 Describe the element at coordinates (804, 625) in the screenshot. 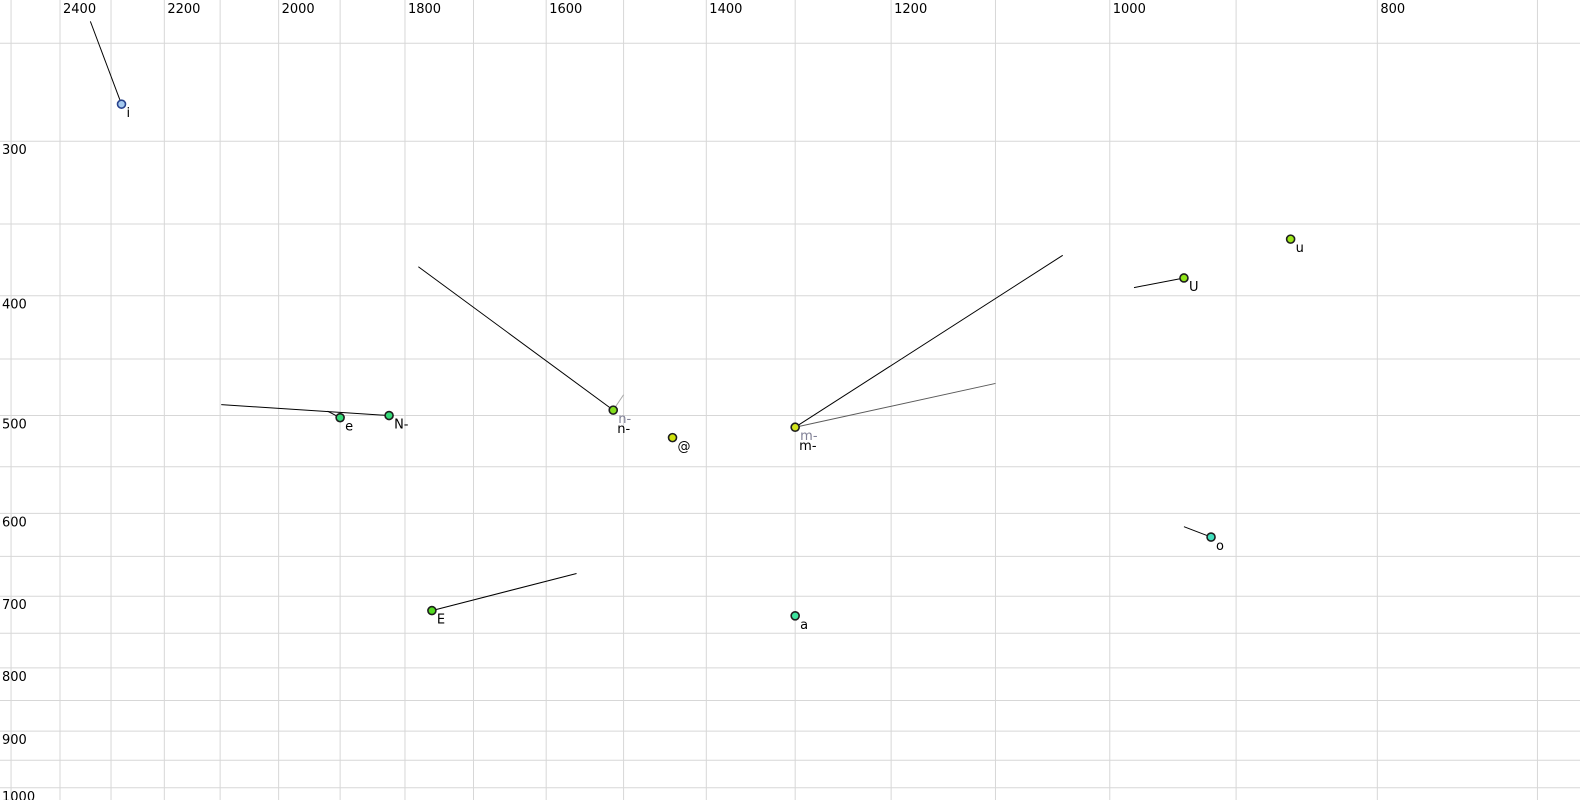

I see `point-label: a` at that location.